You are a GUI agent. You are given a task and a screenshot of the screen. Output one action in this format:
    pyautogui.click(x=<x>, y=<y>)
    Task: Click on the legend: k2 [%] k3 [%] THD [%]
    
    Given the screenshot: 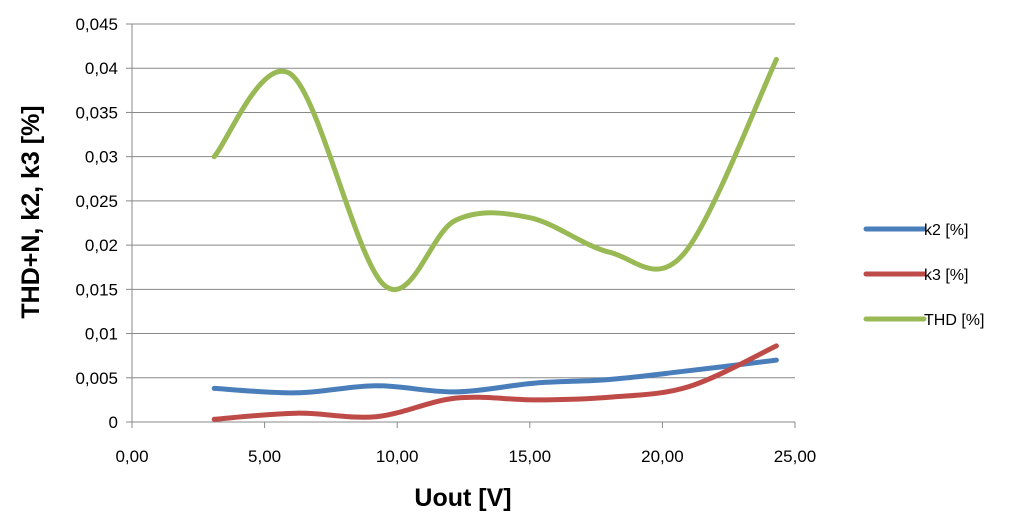 What is the action you would take?
    pyautogui.click(x=923, y=275)
    